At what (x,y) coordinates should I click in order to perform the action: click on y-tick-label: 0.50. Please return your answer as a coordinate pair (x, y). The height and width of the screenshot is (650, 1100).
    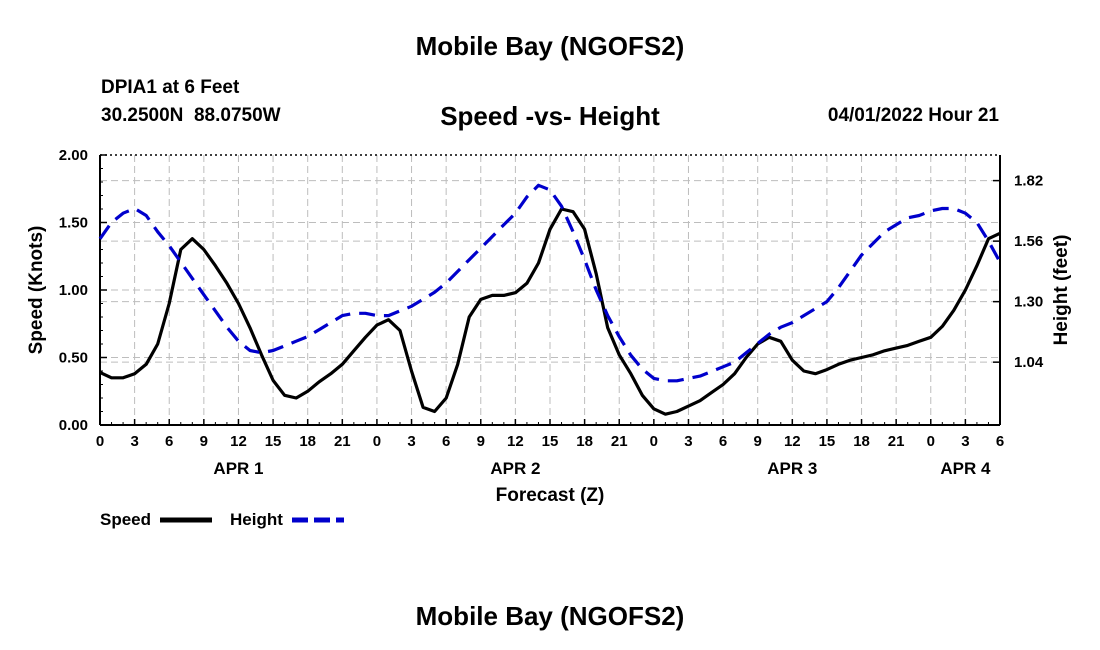
    Looking at the image, I should click on (73, 358).